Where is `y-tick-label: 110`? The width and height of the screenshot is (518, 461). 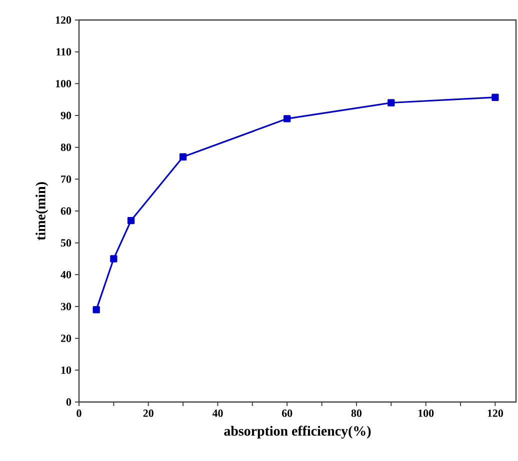 y-tick-label: 110 is located at coordinates (64, 52).